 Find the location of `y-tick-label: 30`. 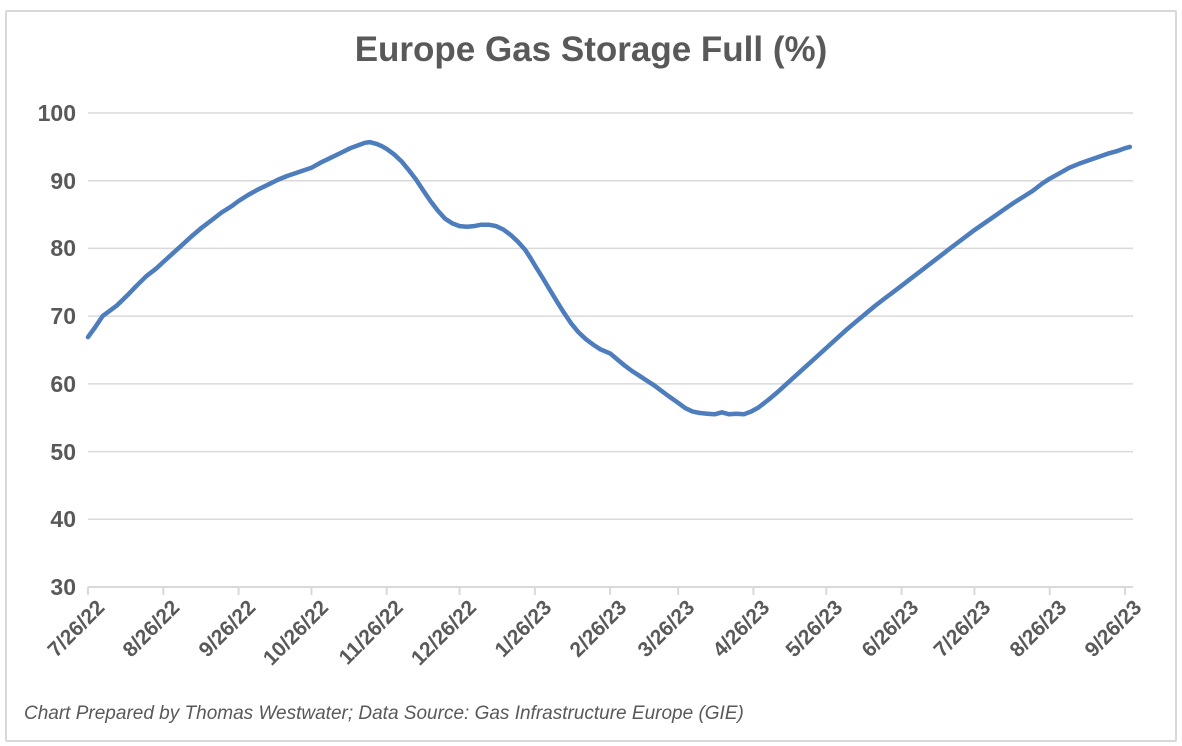

y-tick-label: 30 is located at coordinates (63, 587).